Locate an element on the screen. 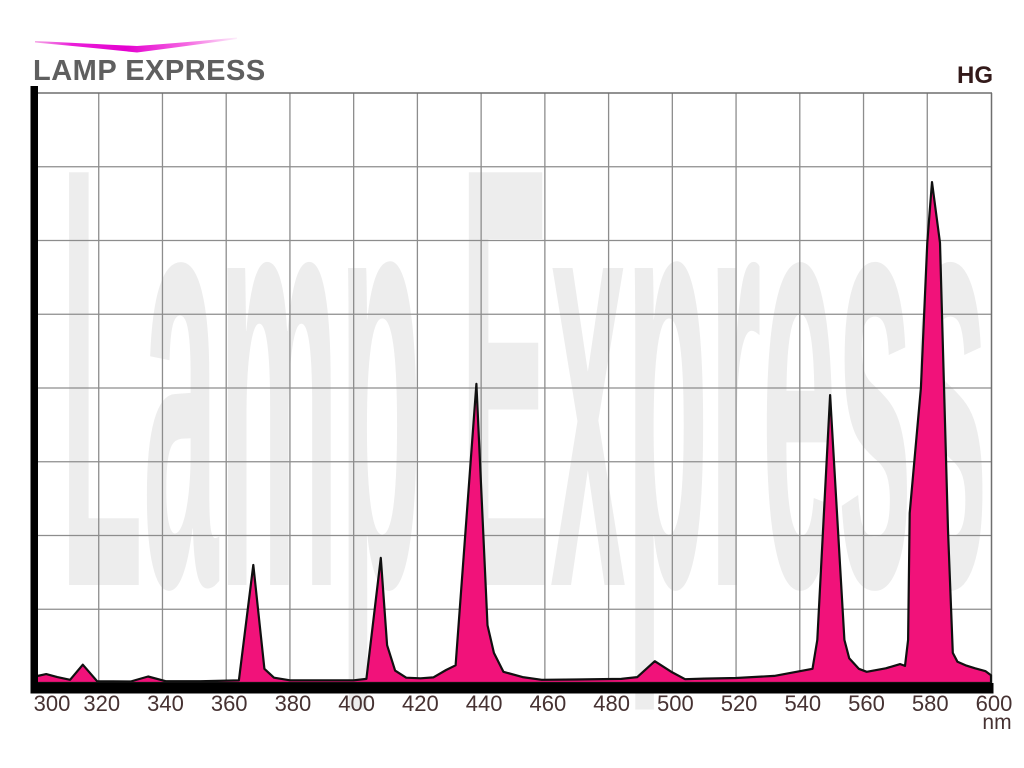  x-axis-unit-label: nm is located at coordinates (996, 722).